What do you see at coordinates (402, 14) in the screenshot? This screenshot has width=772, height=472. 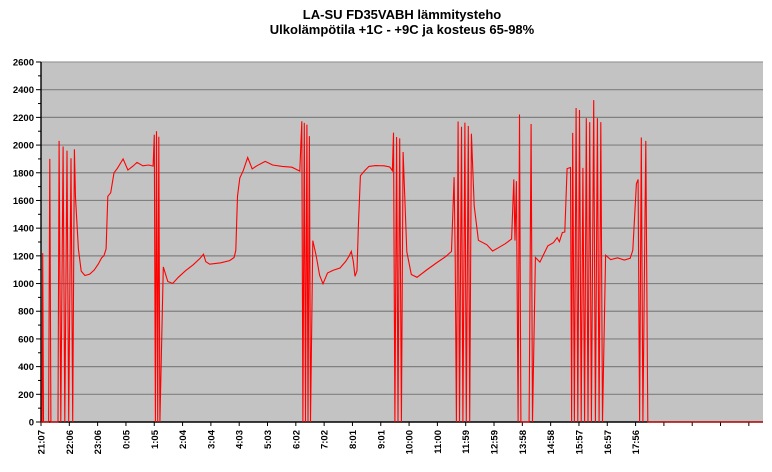 I see `chart-title: LA-SU FD35VABH lämmitysteho` at bounding box center [402, 14].